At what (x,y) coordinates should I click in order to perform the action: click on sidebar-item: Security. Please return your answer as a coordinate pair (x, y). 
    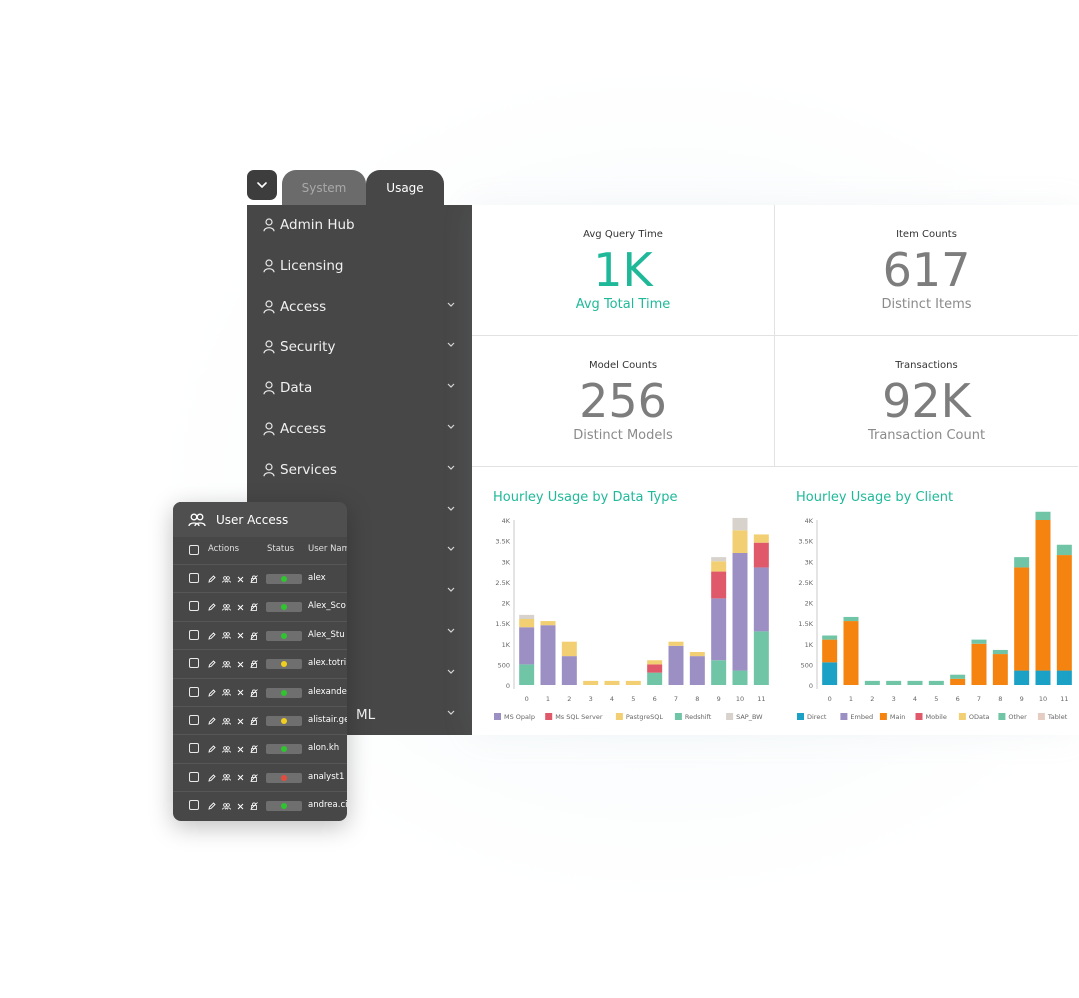
    Looking at the image, I should click on (359, 347).